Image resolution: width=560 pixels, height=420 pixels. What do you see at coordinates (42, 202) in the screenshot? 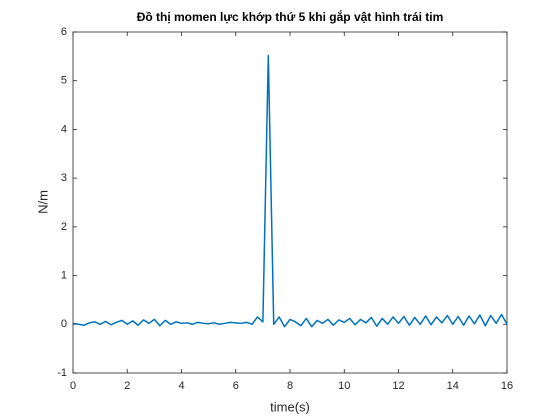
I see `y-axis-label: N/m` at bounding box center [42, 202].